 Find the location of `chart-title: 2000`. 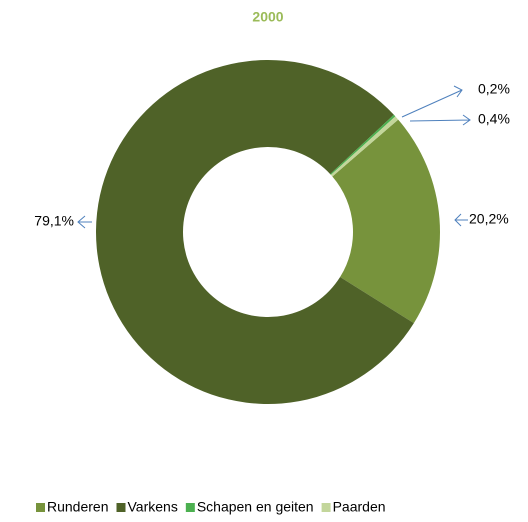

chart-title: 2000 is located at coordinates (267, 17).